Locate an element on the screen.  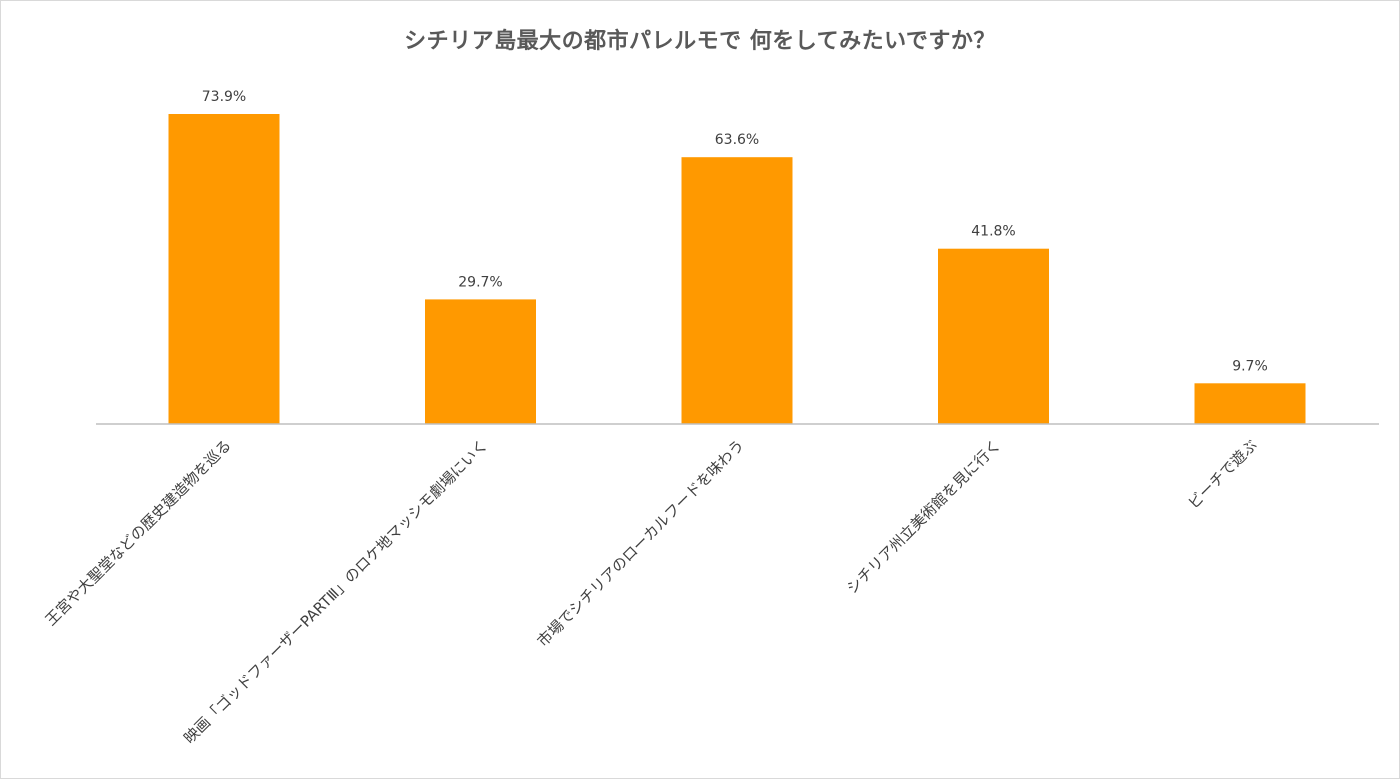
data-label-2: 63.6% is located at coordinates (737, 140).